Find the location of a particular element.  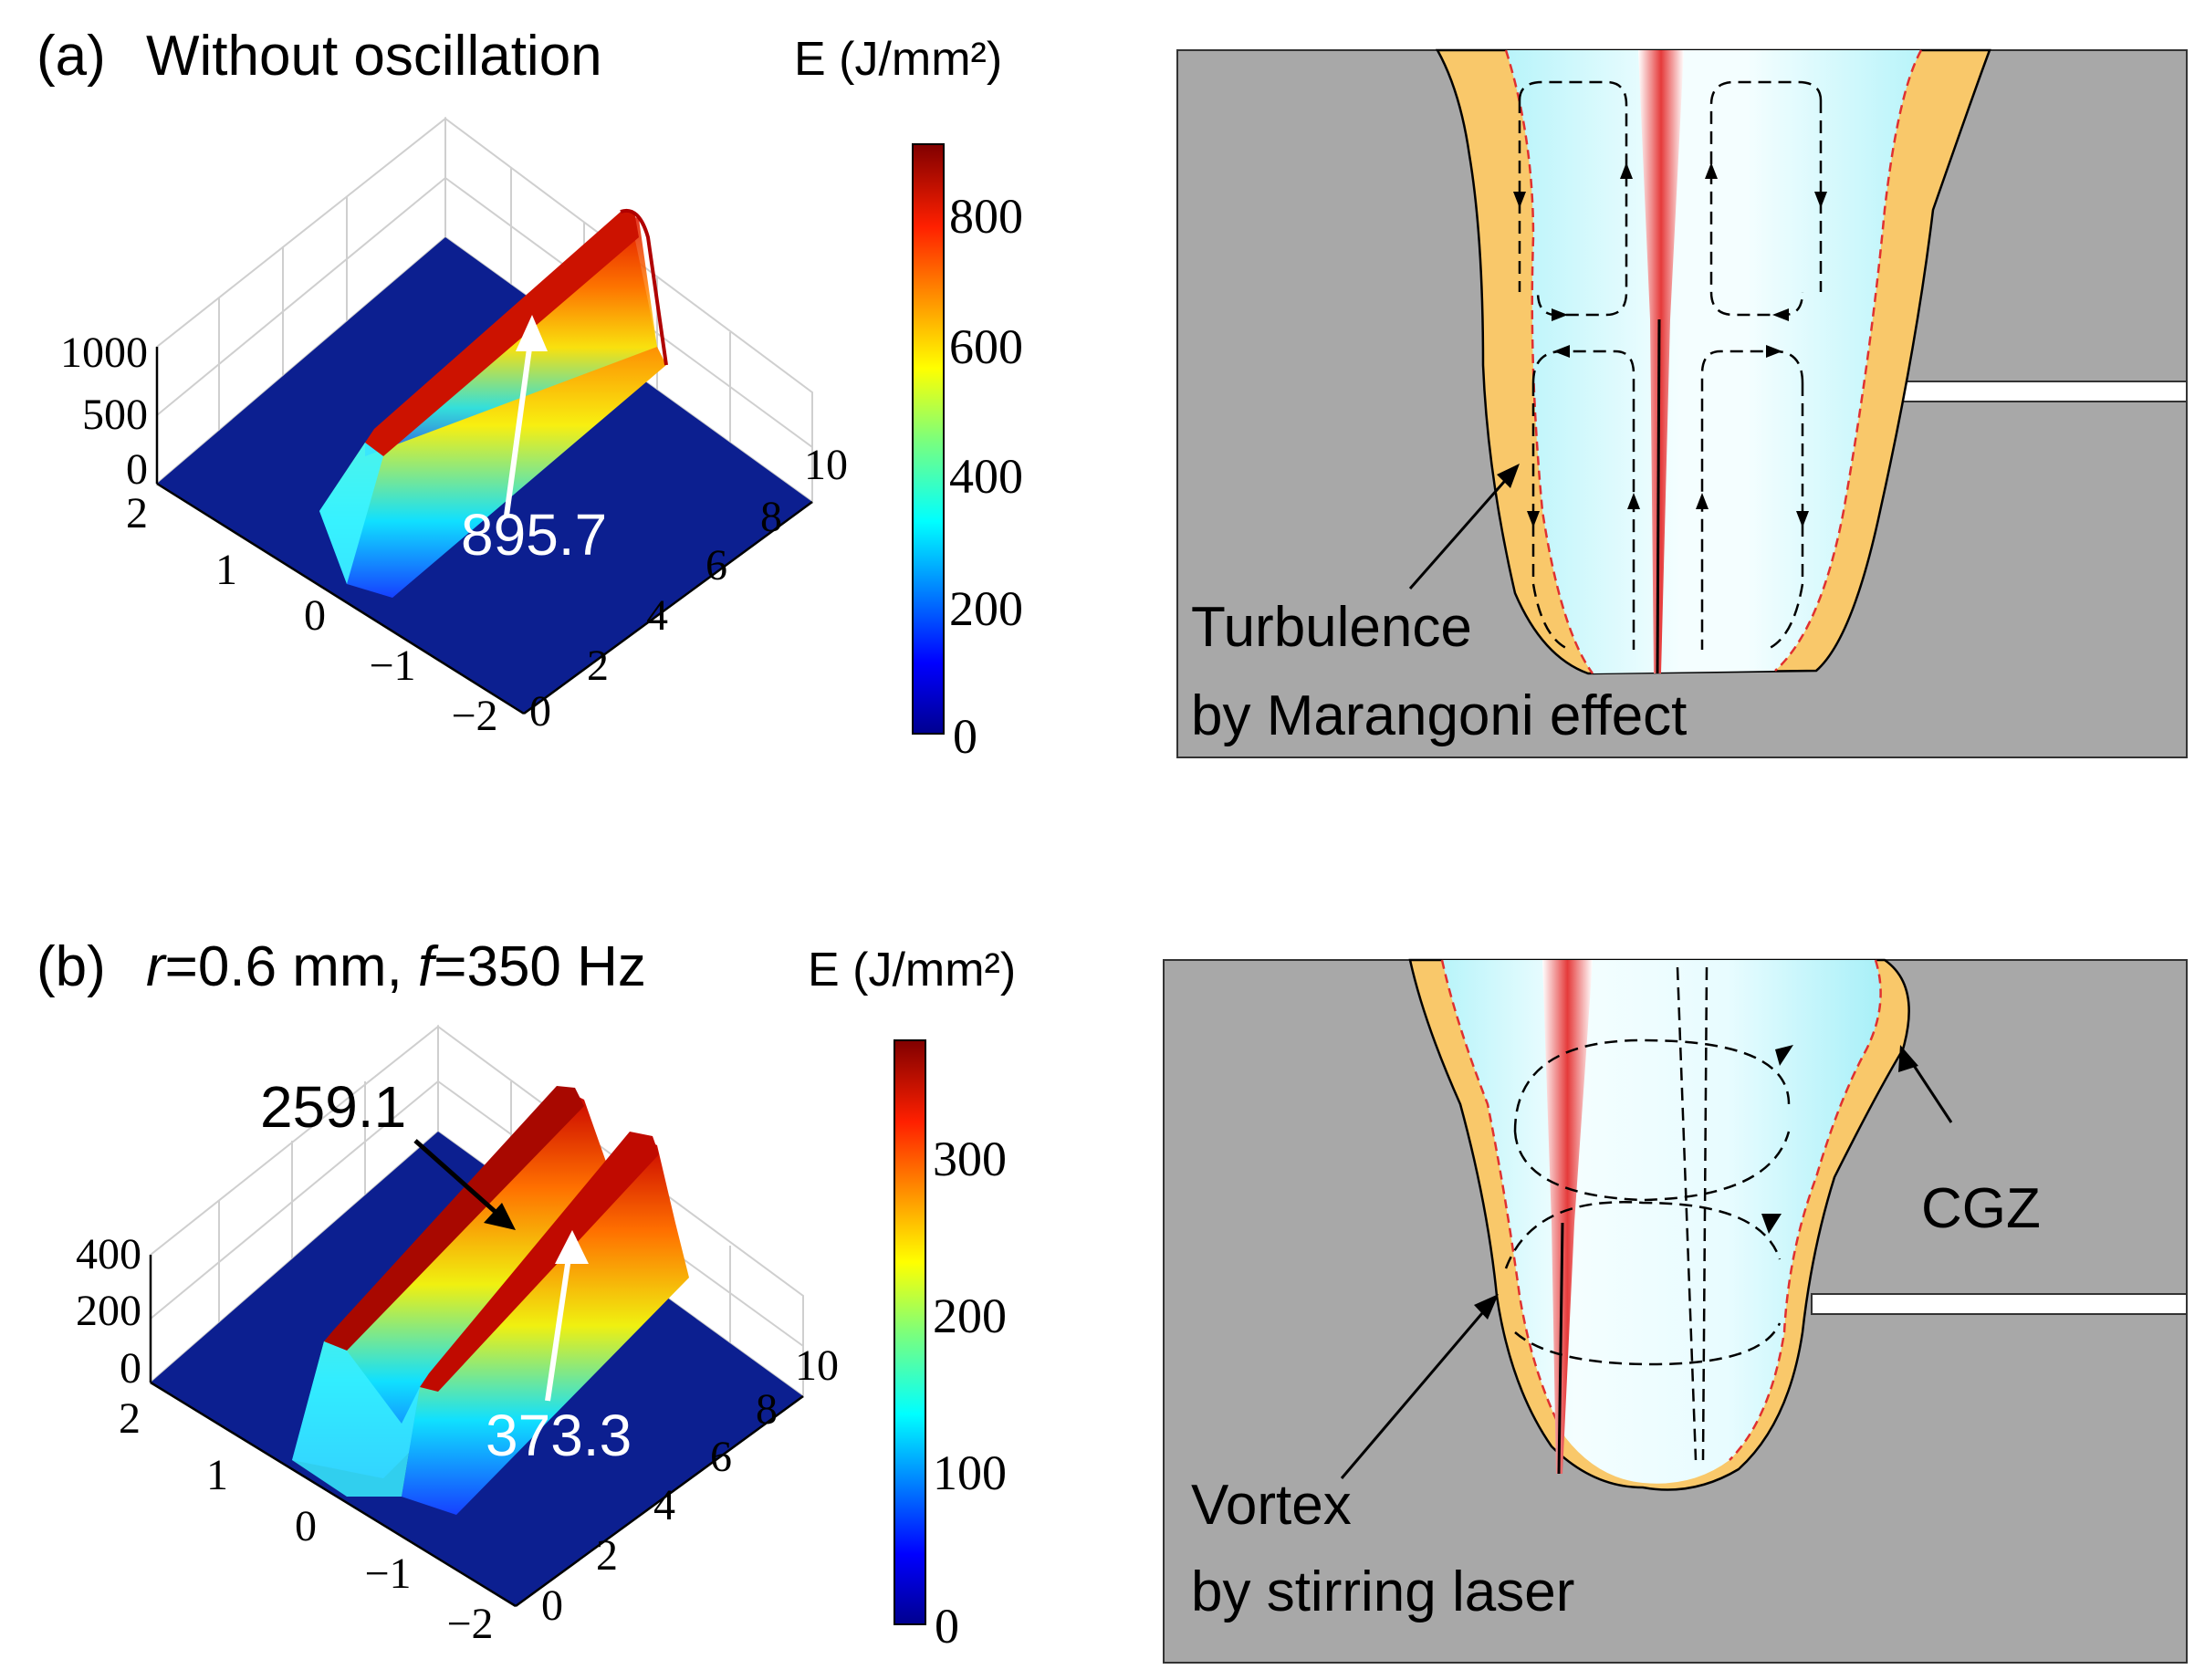

panel-b-x-ticks: 2 1 0 −1 −2 is located at coordinates (306, 1521).